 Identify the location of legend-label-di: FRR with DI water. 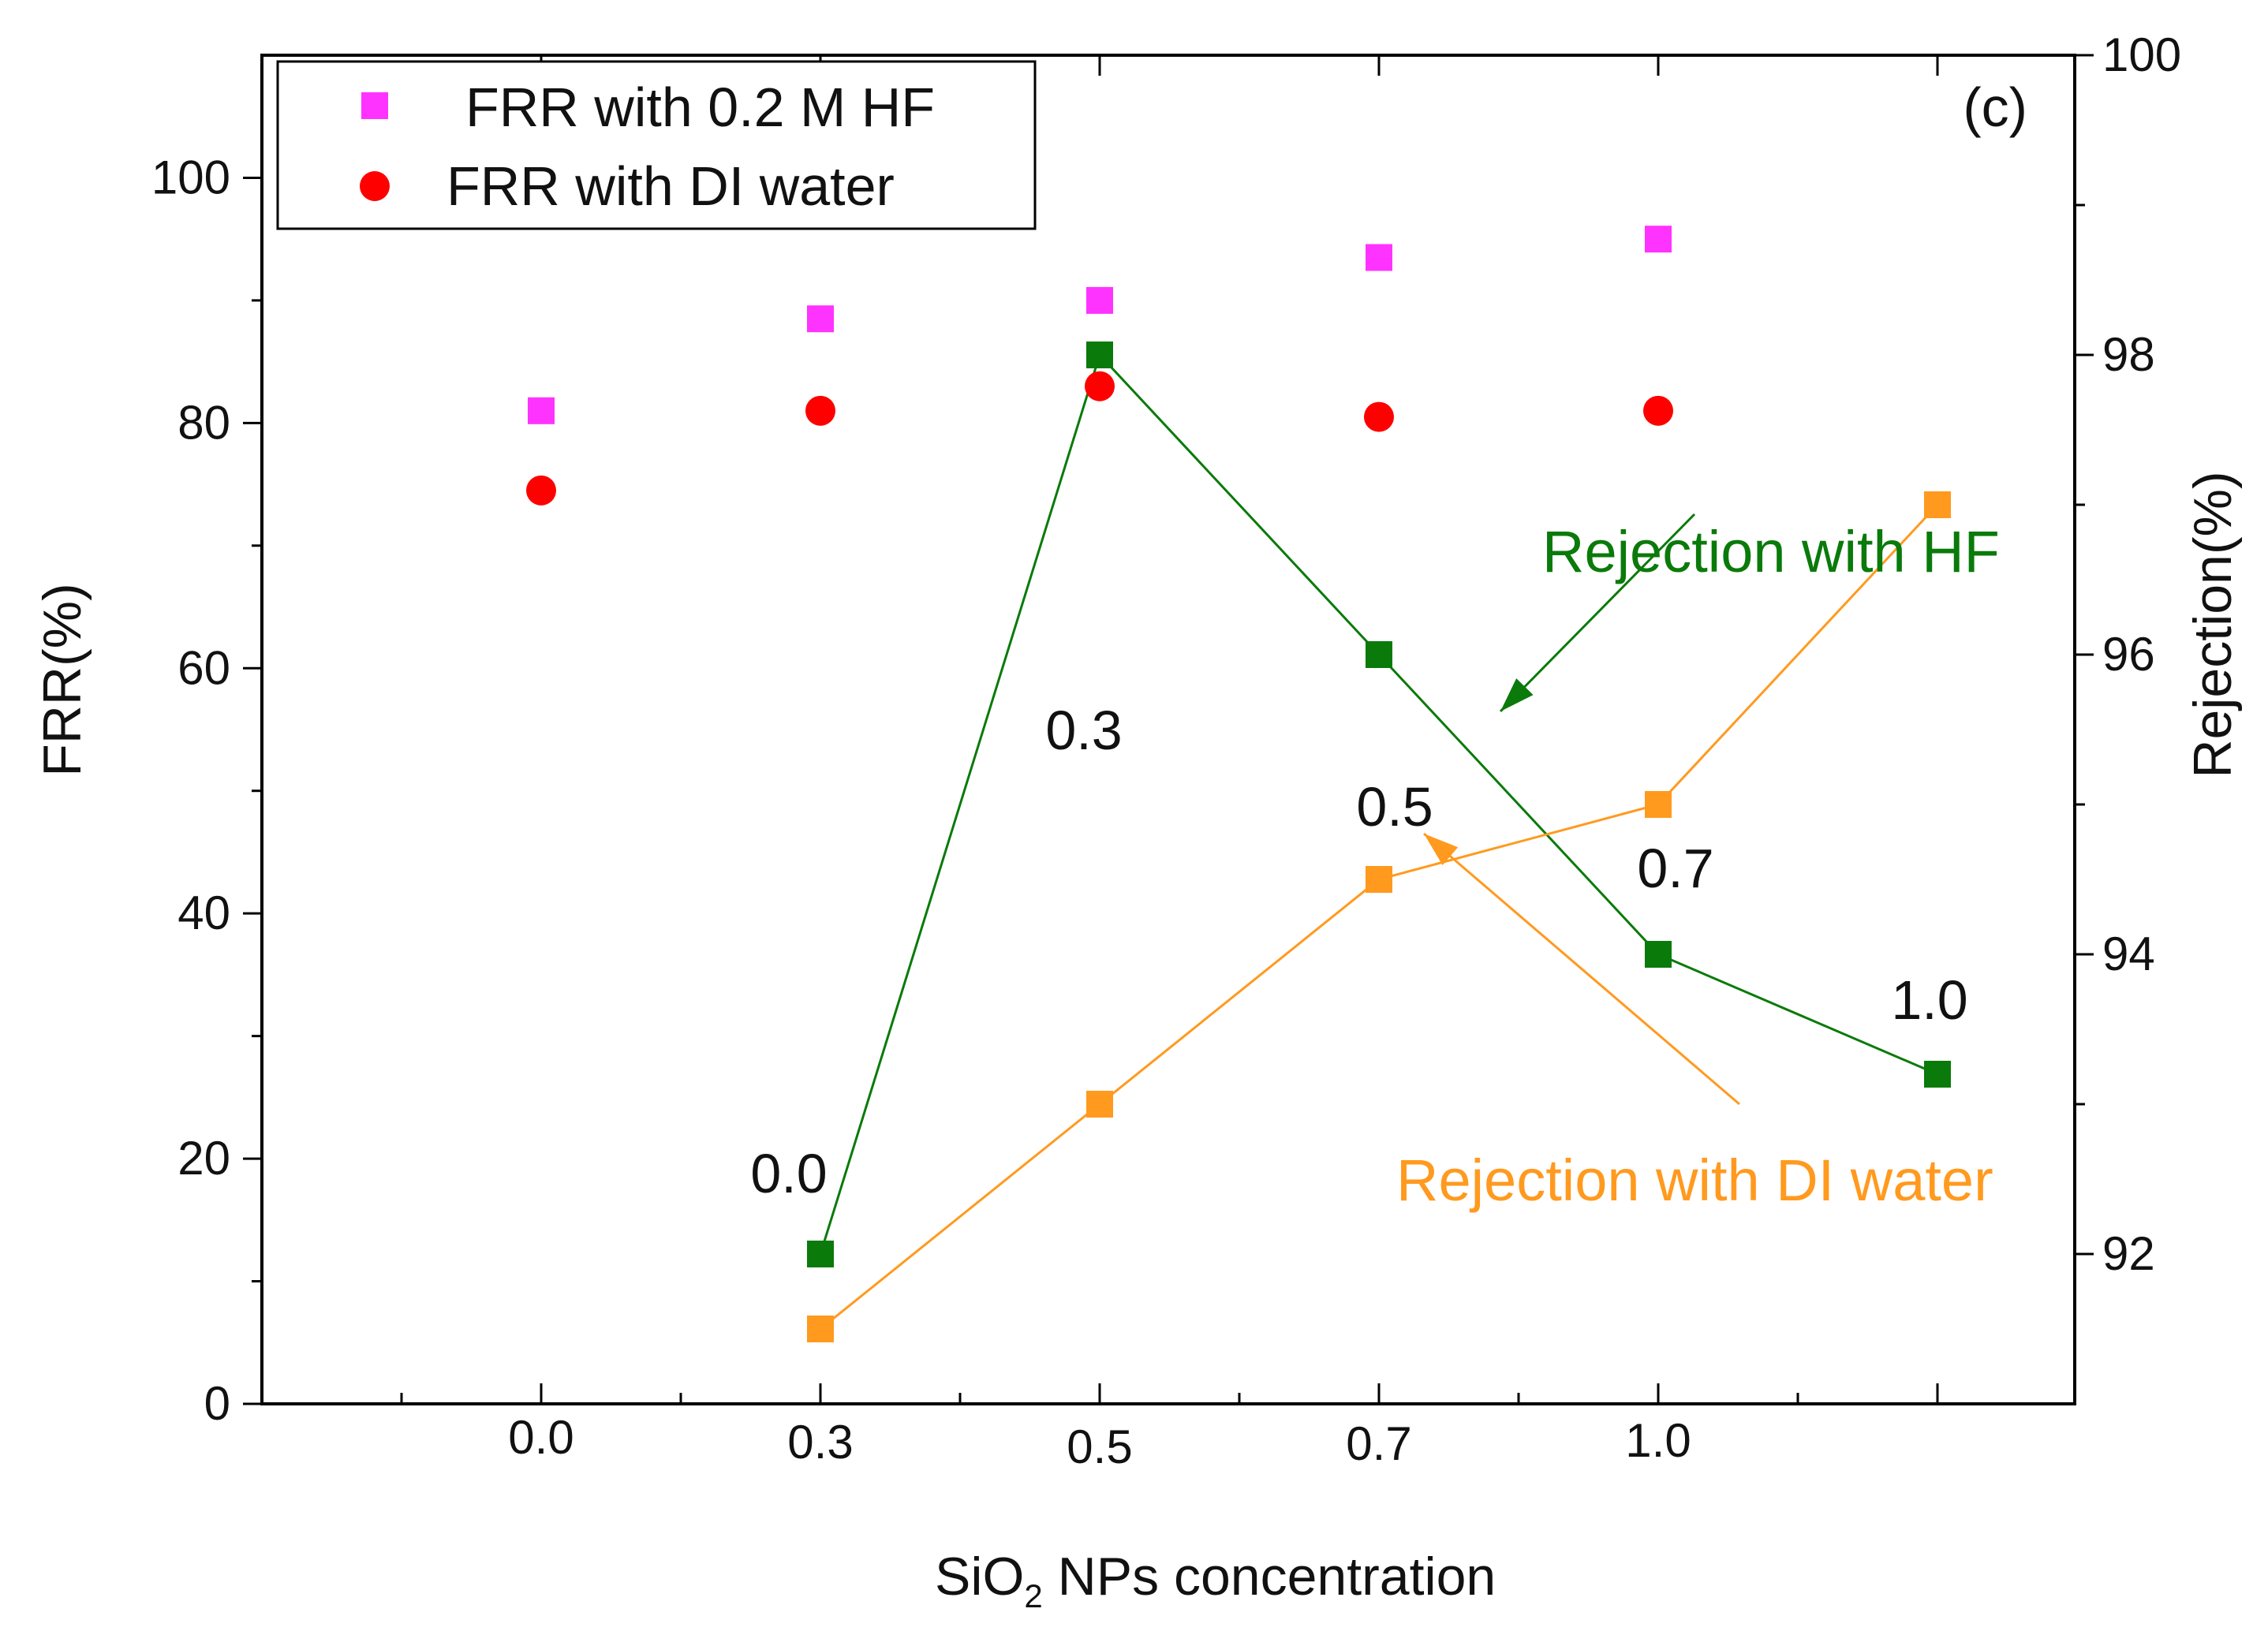
(671, 186).